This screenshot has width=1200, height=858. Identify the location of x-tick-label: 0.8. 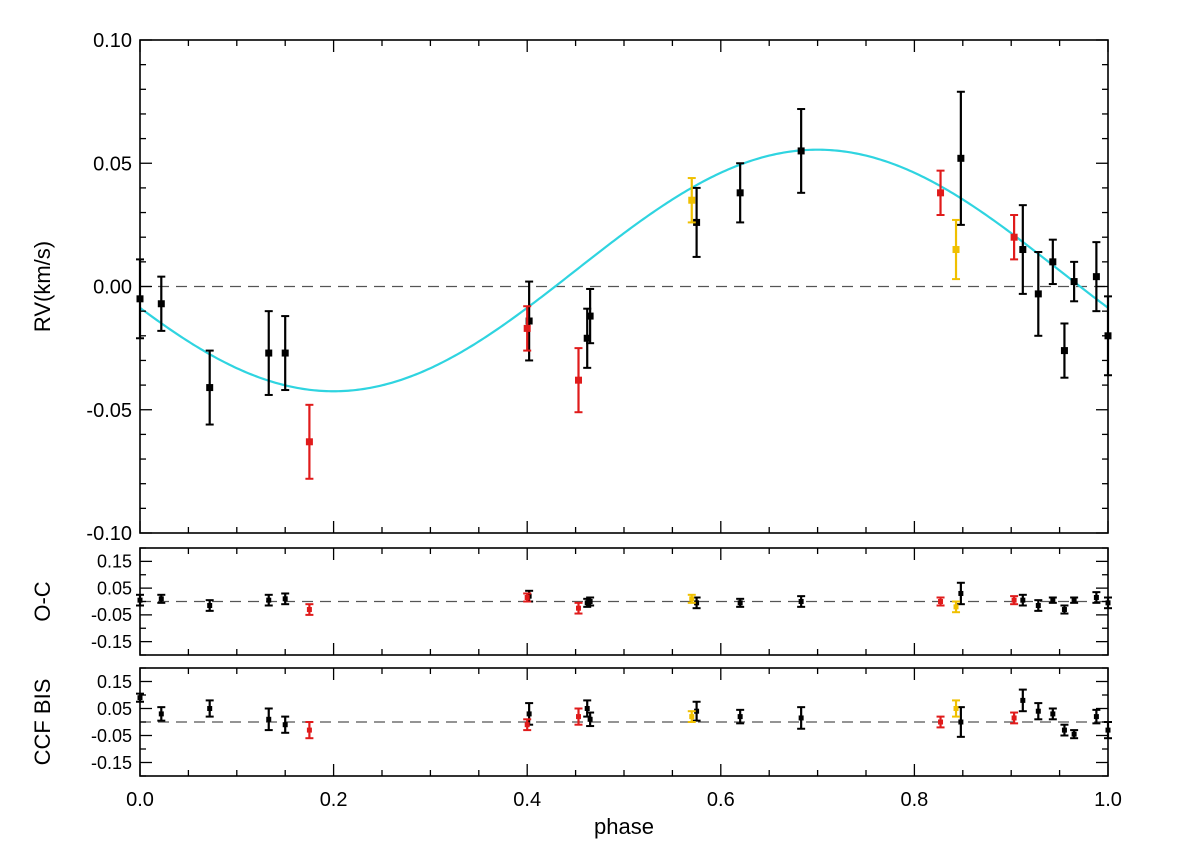
(914, 800).